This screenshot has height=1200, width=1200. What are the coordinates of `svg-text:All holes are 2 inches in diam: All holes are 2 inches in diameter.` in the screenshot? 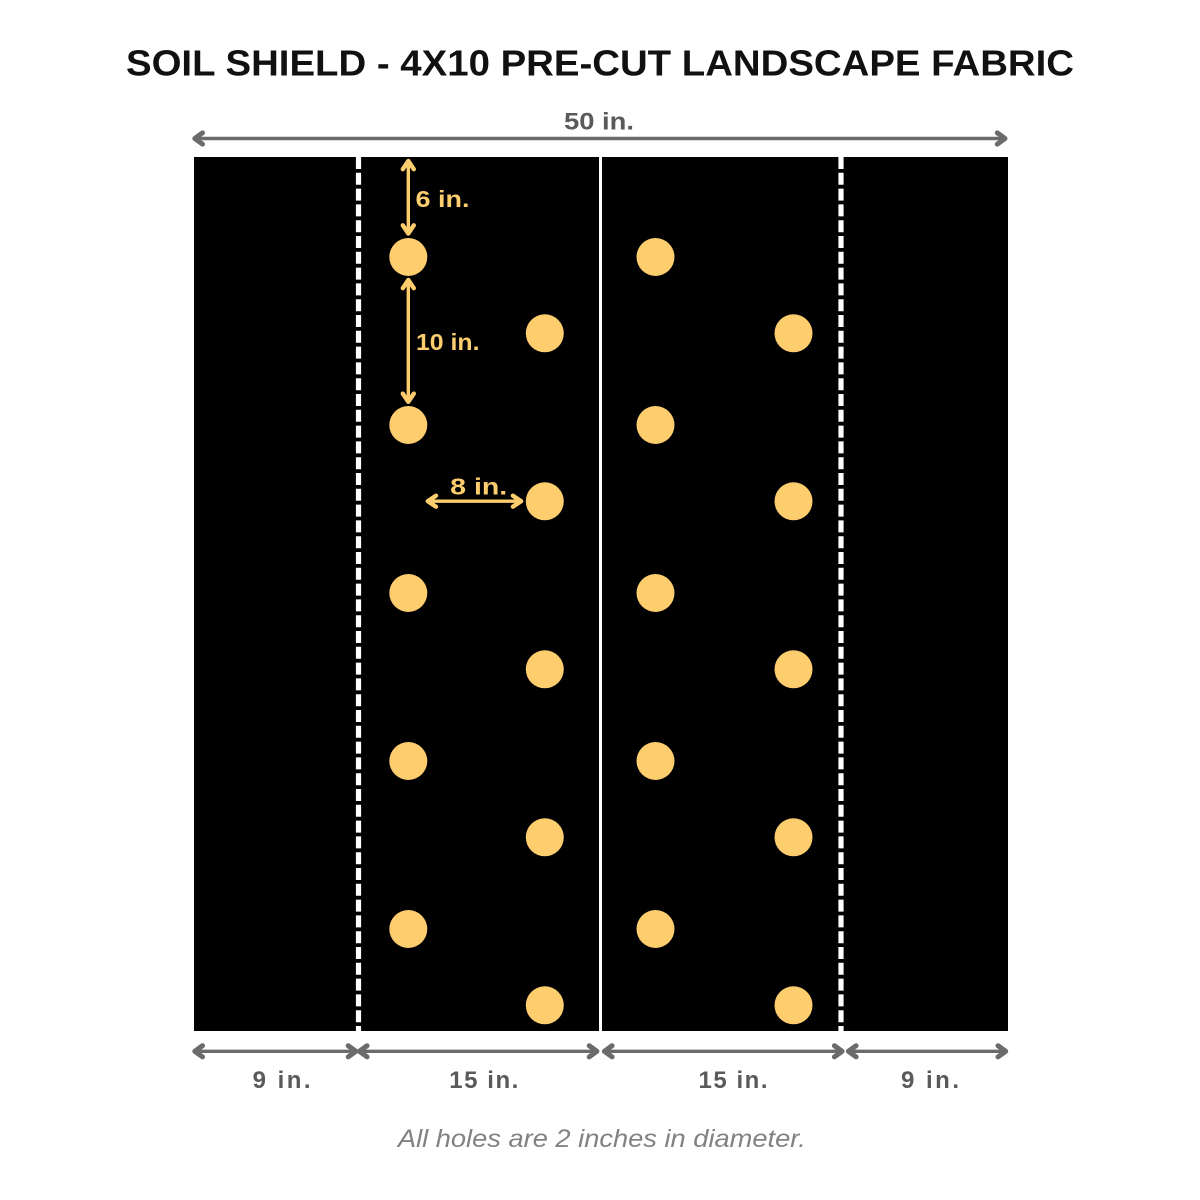 It's located at (601, 1139).